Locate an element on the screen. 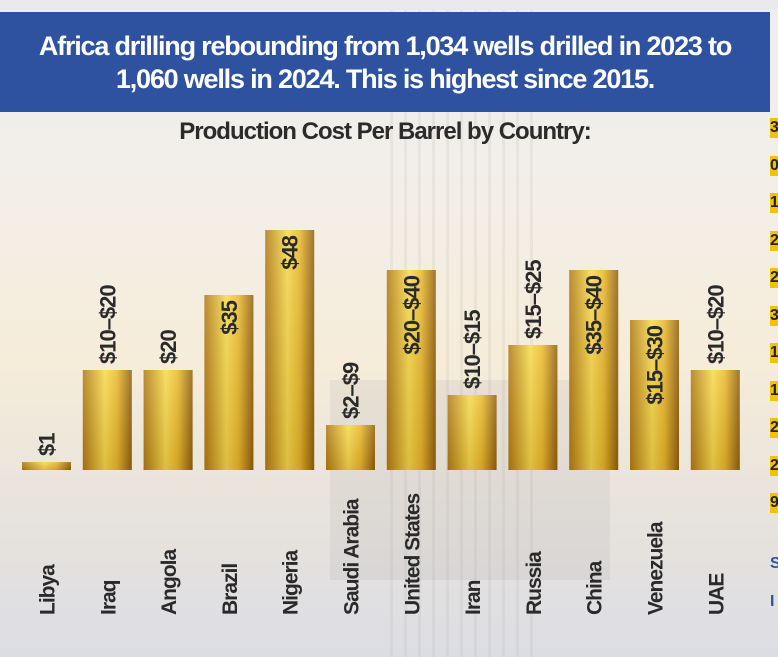  category-label: Nigeria is located at coordinates (291, 582).